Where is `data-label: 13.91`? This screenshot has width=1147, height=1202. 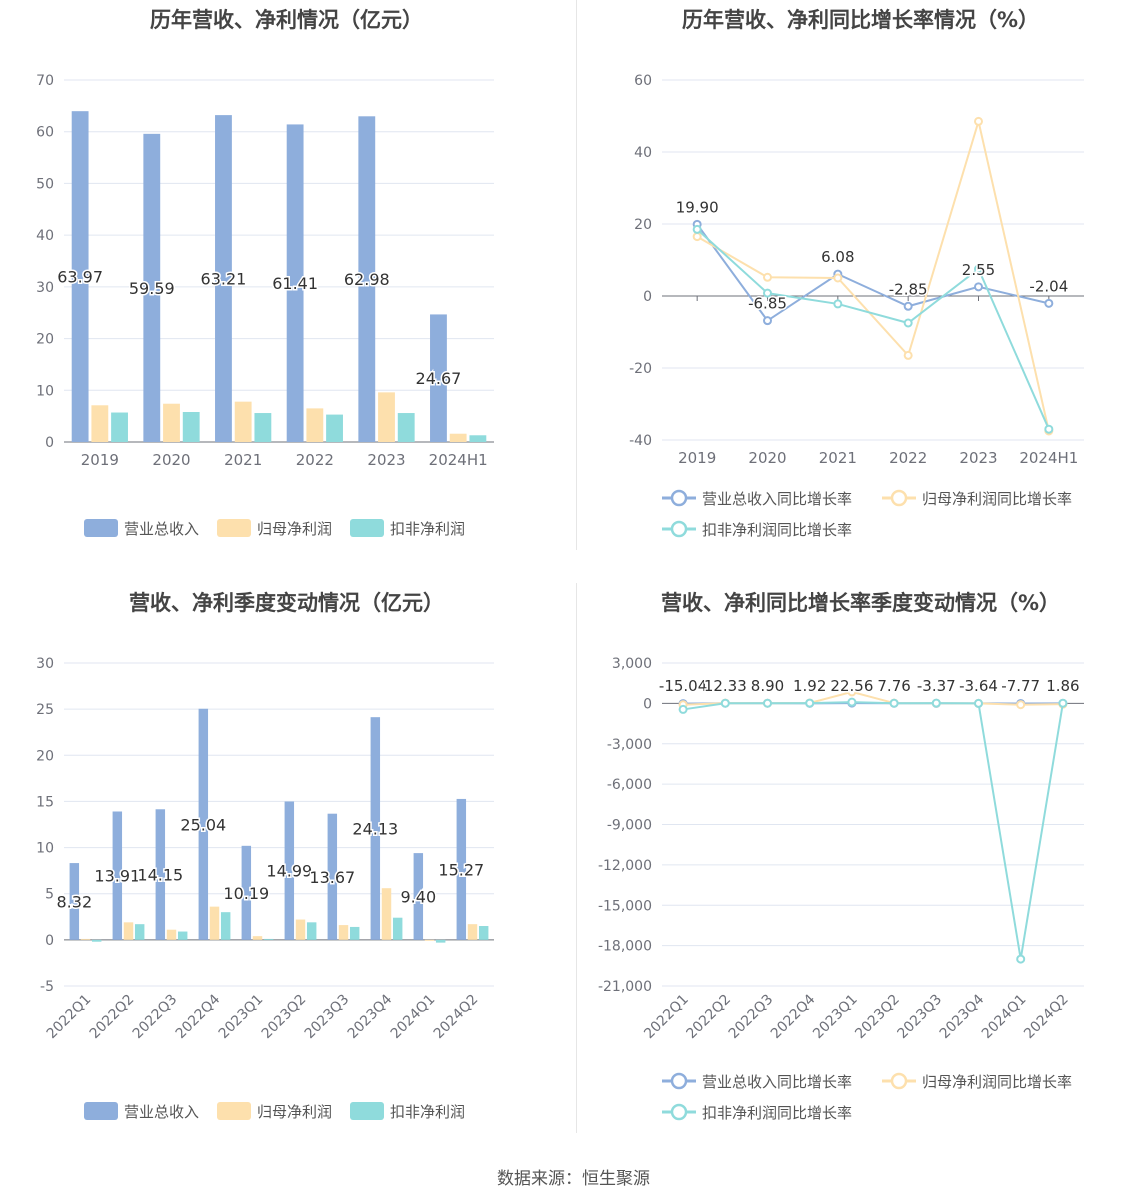
data-label: 13.91 is located at coordinates (117, 876).